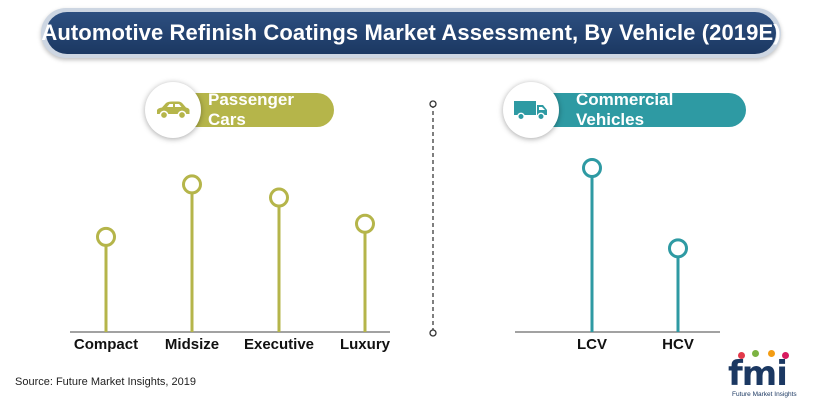 The image size is (820, 400). Describe the element at coordinates (678, 344) in the screenshot. I see `commercial-tick-label-hcv: HCV` at that location.